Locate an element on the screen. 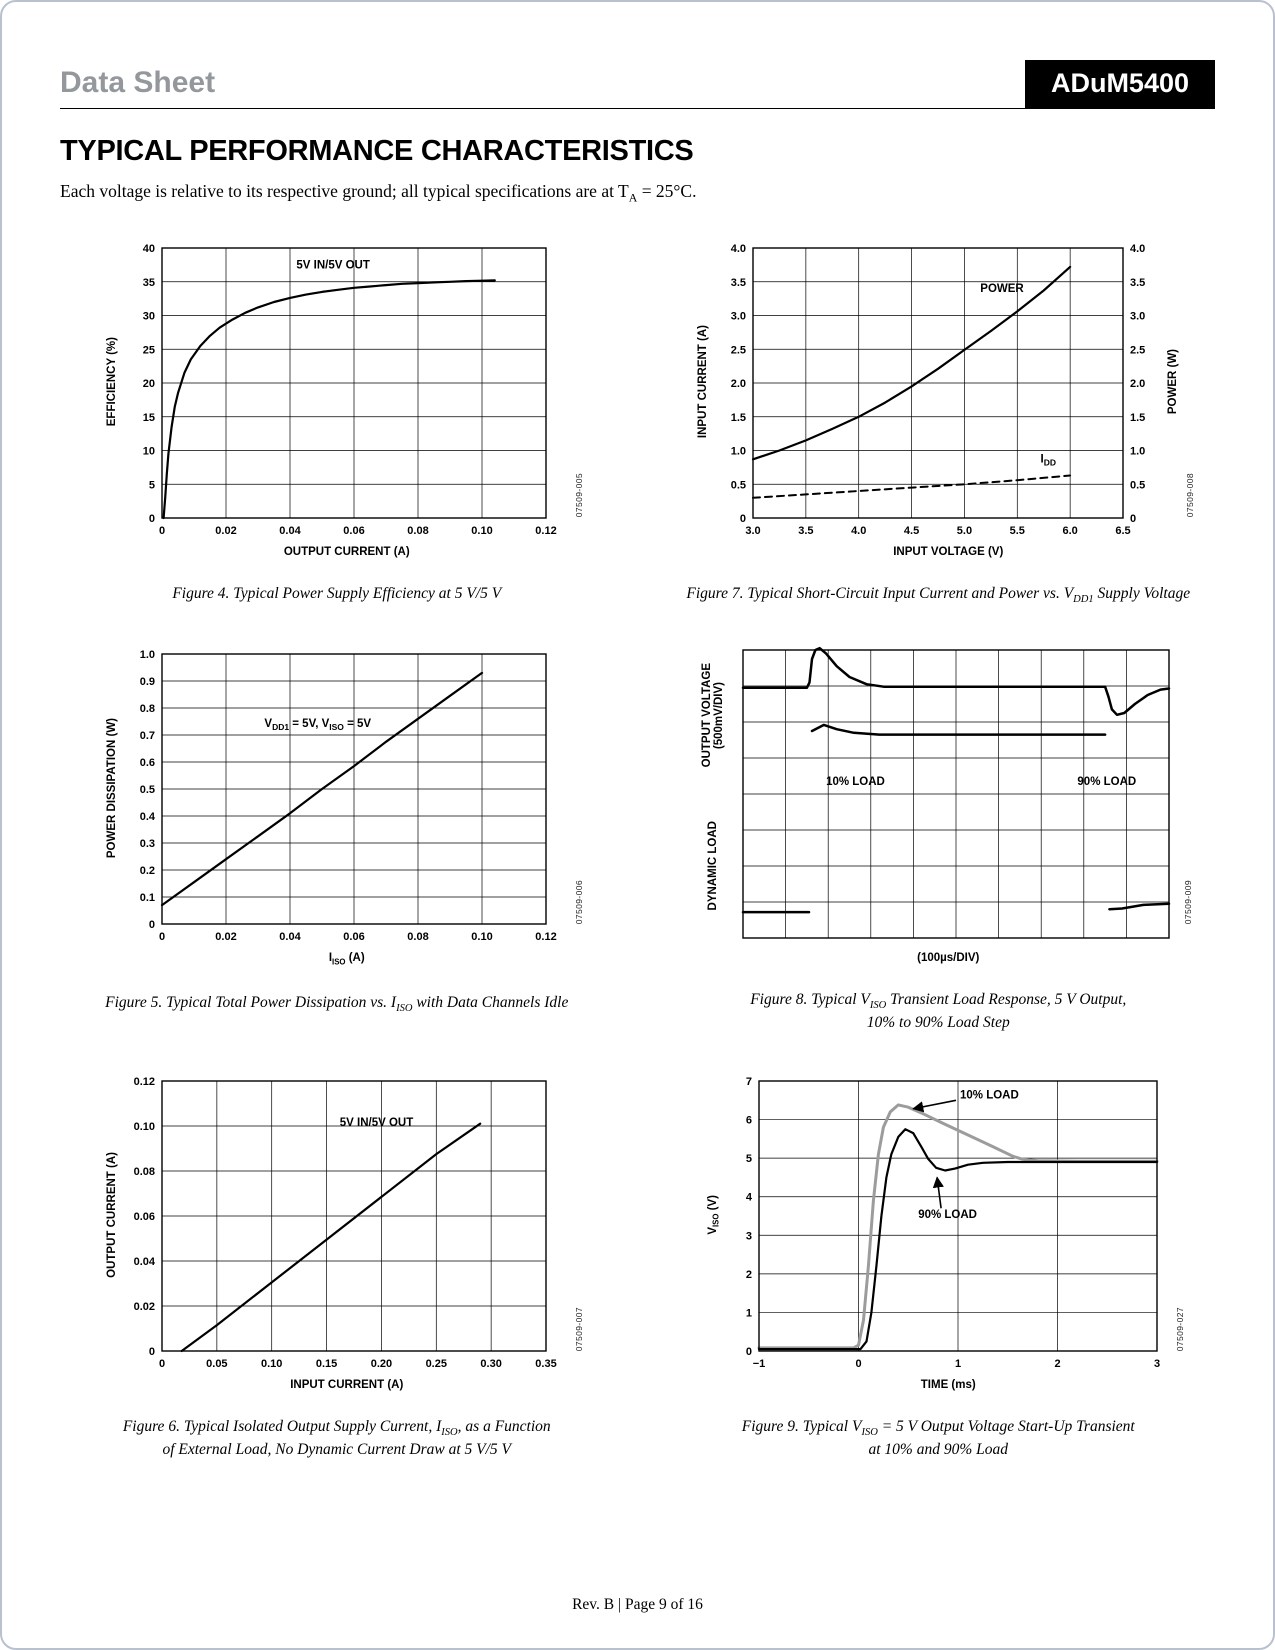 The height and width of the screenshot is (1650, 1275). figure-5-x-axis-title: IISO (A) is located at coordinates (346, 959).